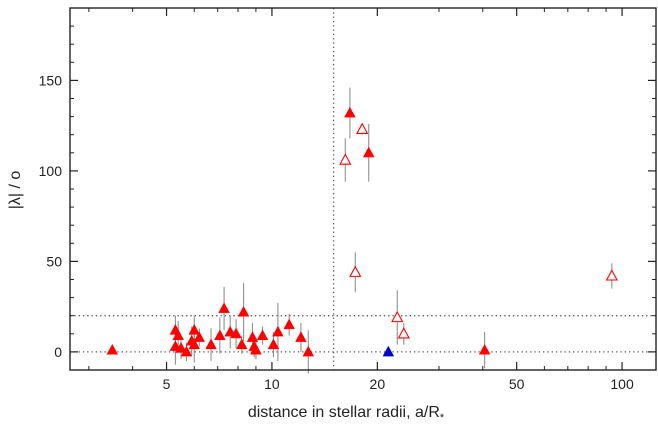 The image size is (658, 433). What do you see at coordinates (517, 384) in the screenshot?
I see `x-tick-label: 50` at bounding box center [517, 384].